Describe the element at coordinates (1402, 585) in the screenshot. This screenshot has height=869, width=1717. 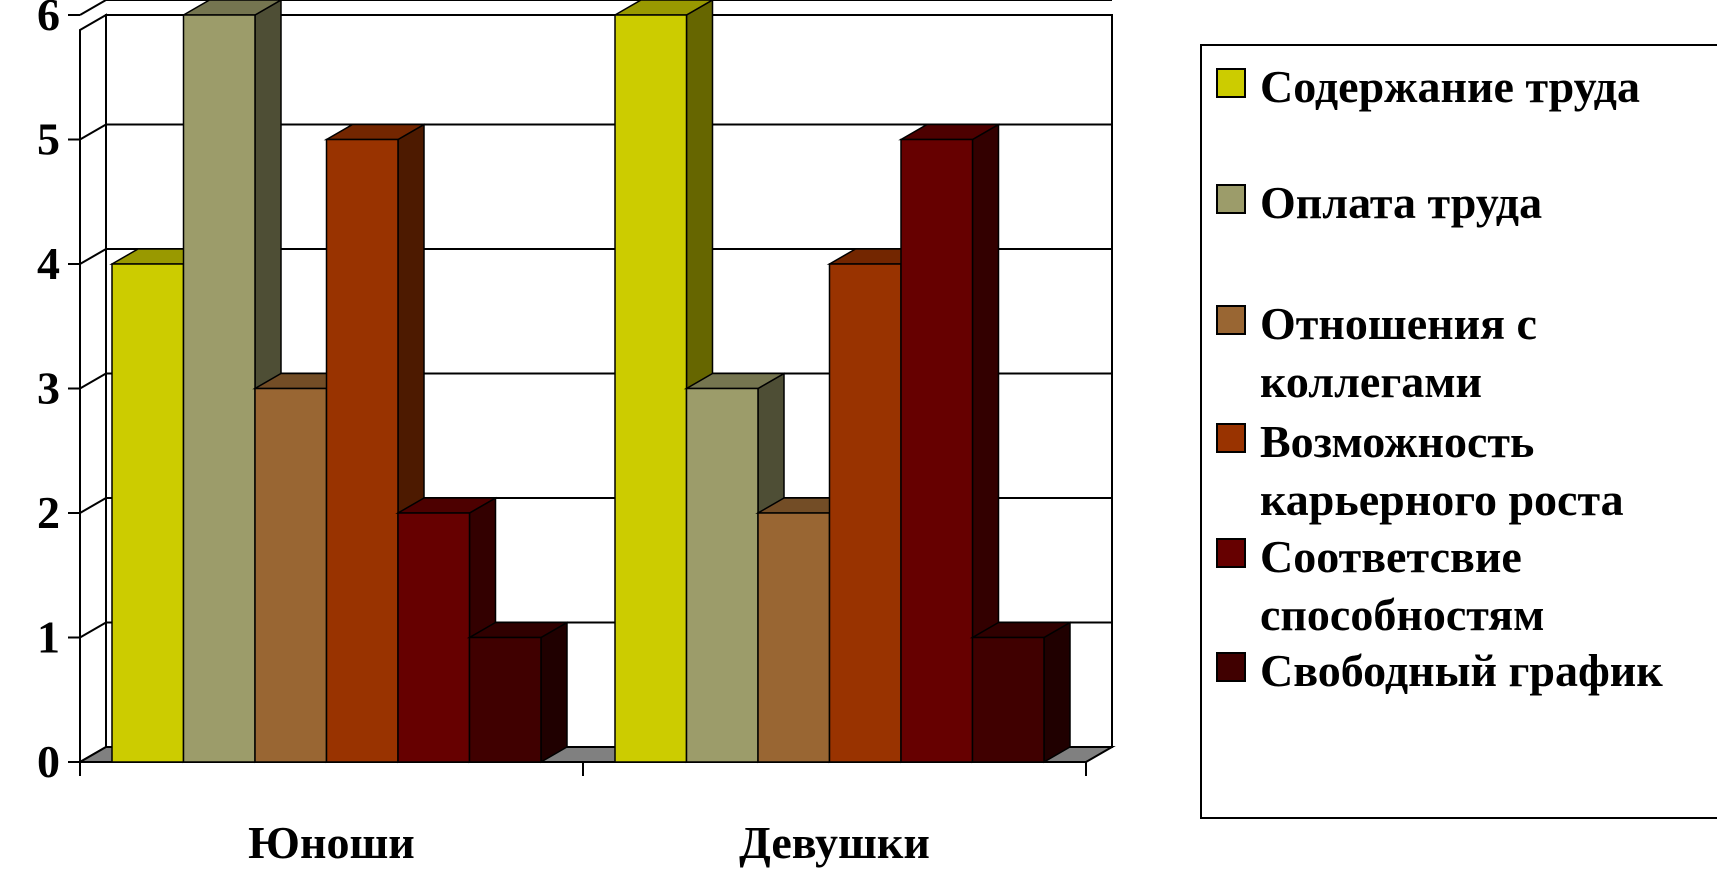
I see `legend-label: Соответсвие способностям` at that location.